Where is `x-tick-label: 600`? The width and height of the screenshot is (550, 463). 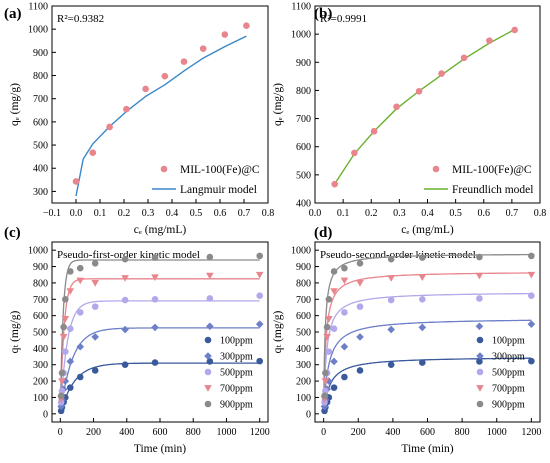 x-tick-label: 600 is located at coordinates (427, 432).